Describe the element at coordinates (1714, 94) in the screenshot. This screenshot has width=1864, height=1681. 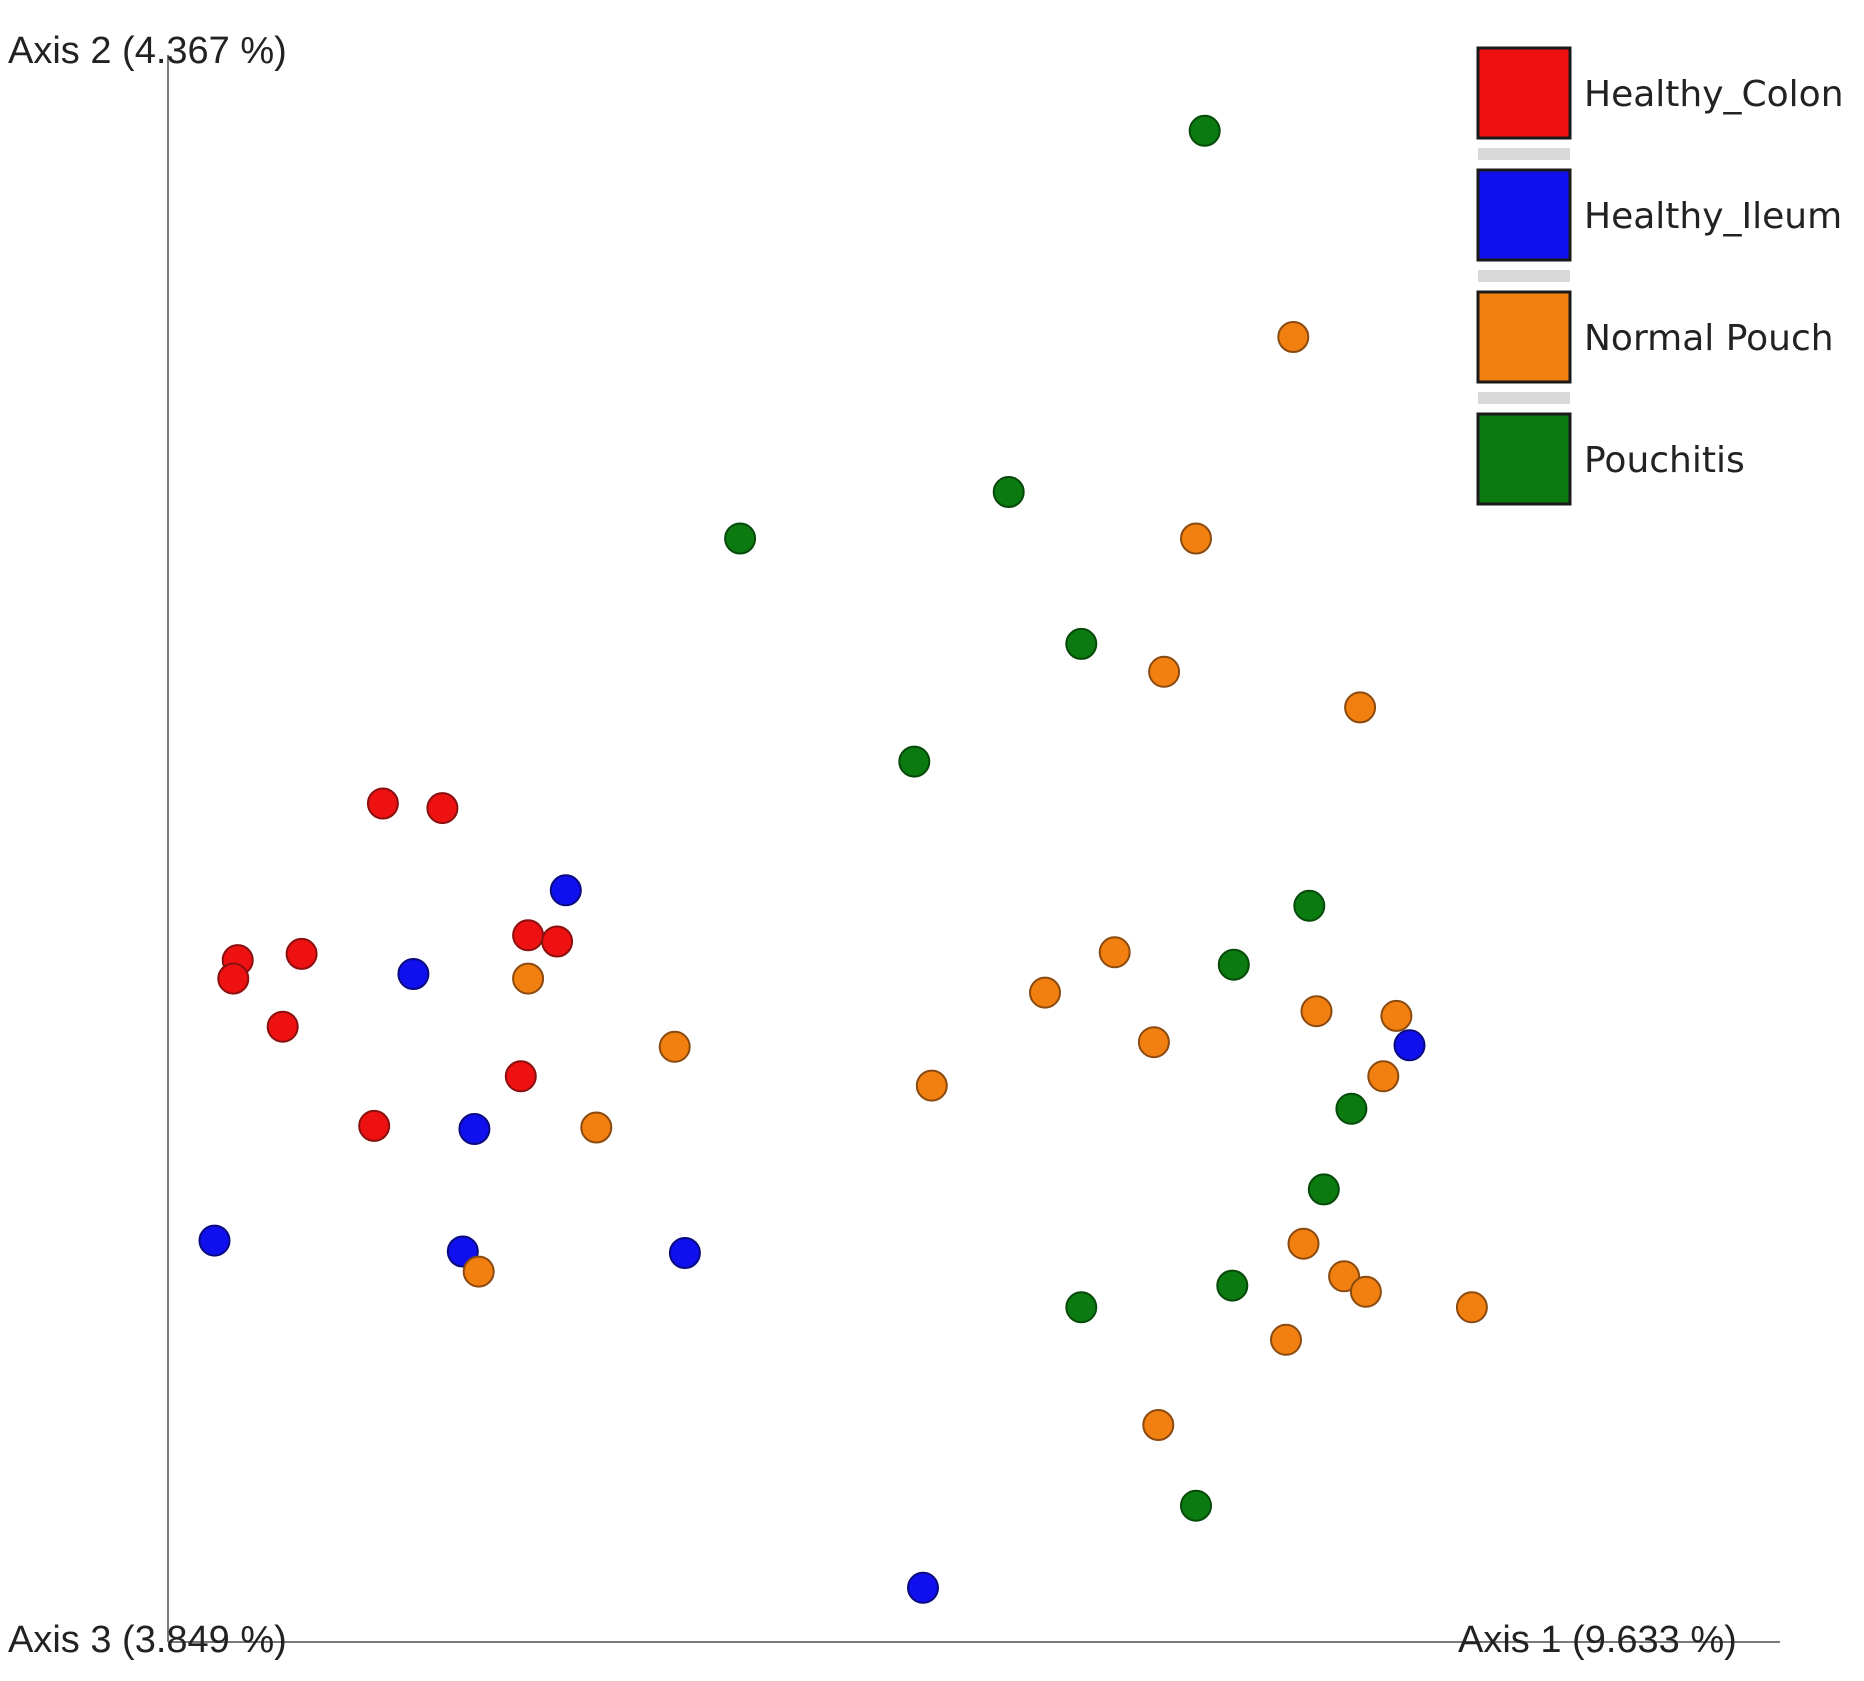
I see `legend-label-healthy-colon: Healthy_Colon` at that location.